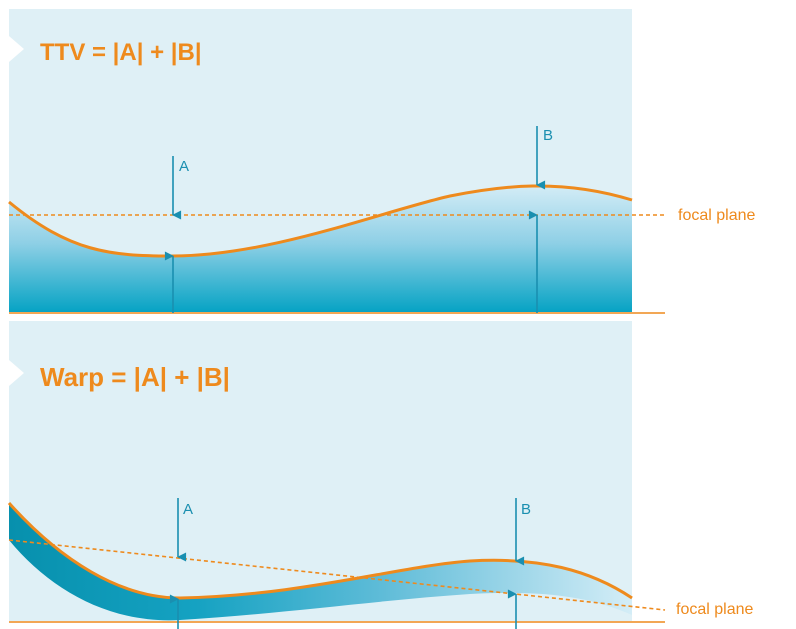 This screenshot has width=796, height=629. Describe the element at coordinates (16, 373) in the screenshot. I see `warp-panel-tab-notch` at that location.